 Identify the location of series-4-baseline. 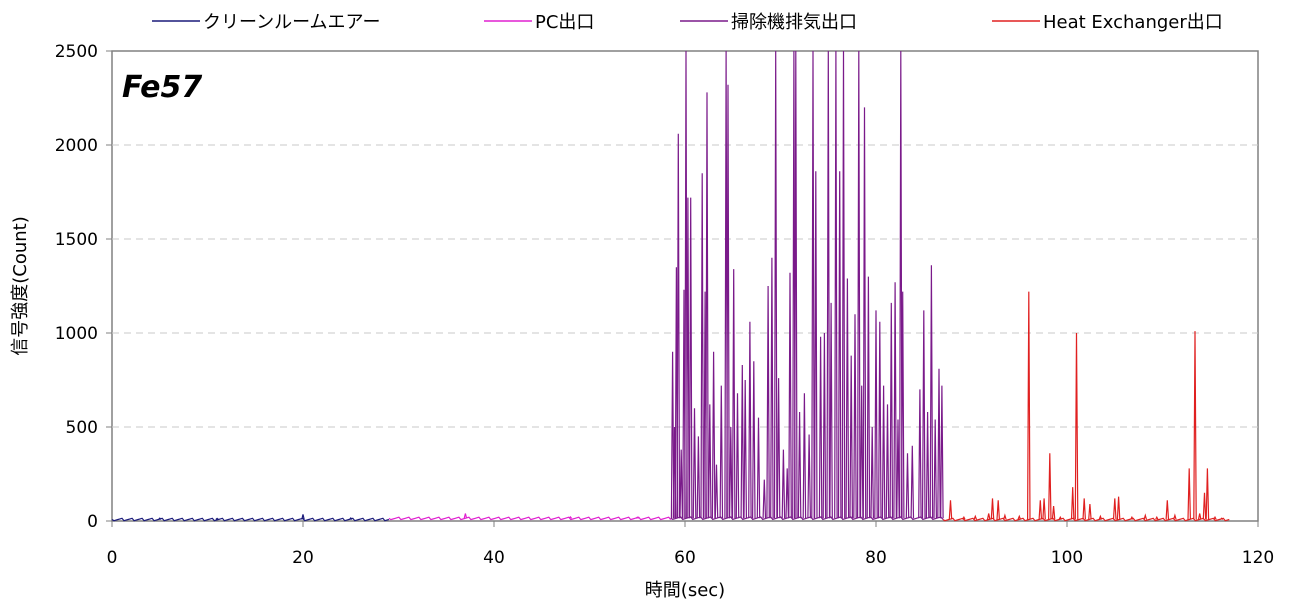
(1086, 519).